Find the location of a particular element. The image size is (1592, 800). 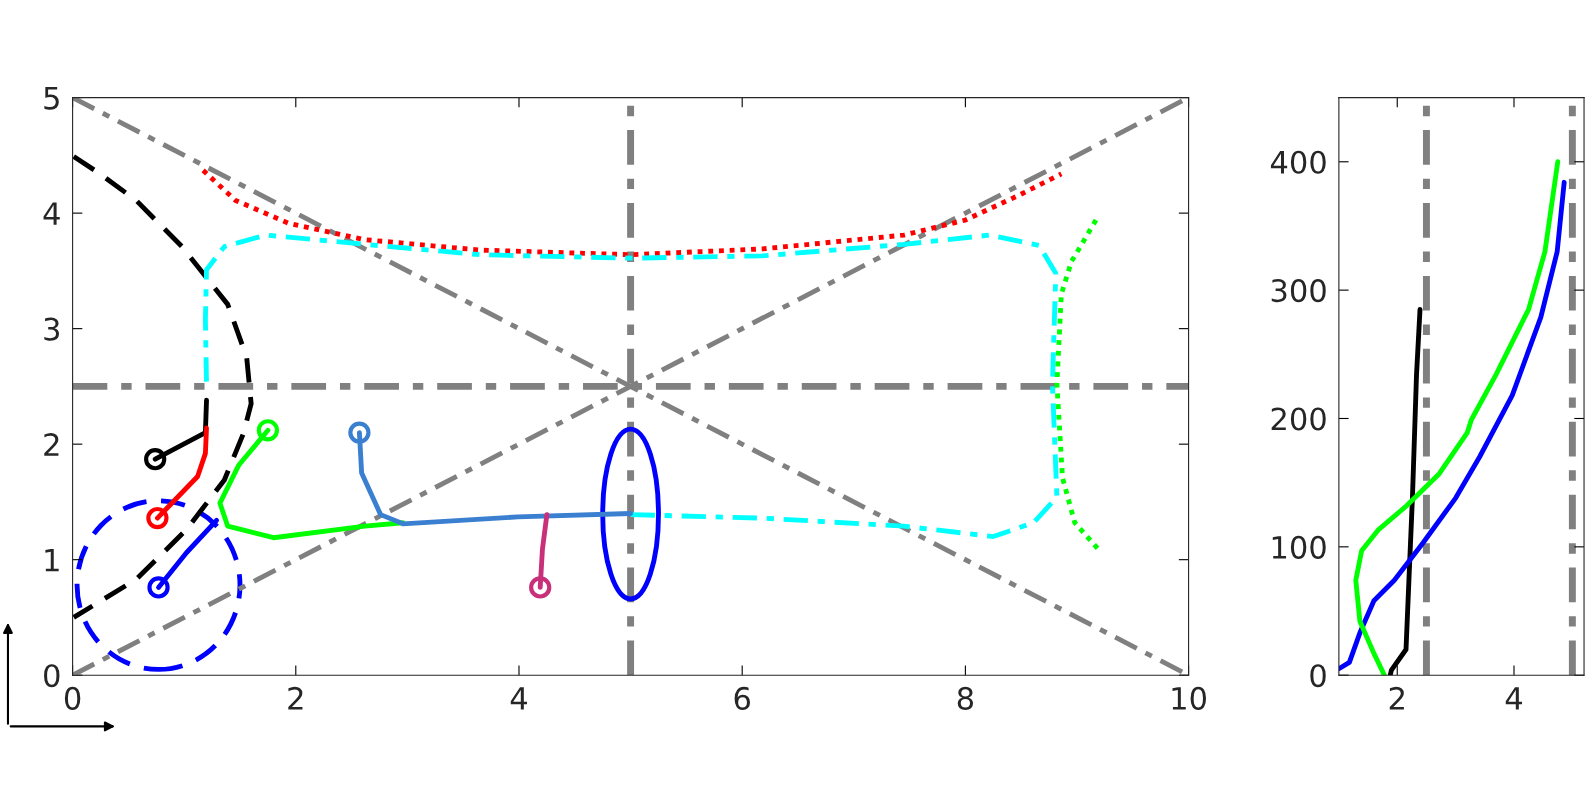

x-tick-label: 0 is located at coordinates (72, 698).